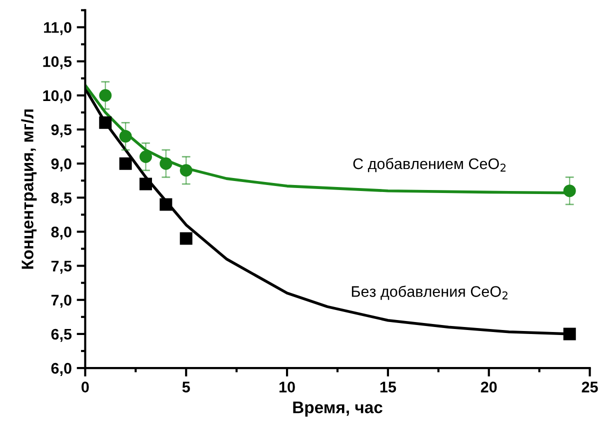  What do you see at coordinates (61, 131) in the screenshot?
I see `y-tick-label: 9,5` at bounding box center [61, 131].